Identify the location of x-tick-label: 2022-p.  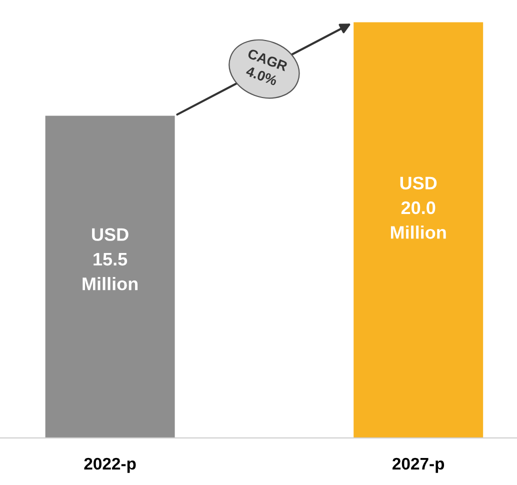
(110, 465).